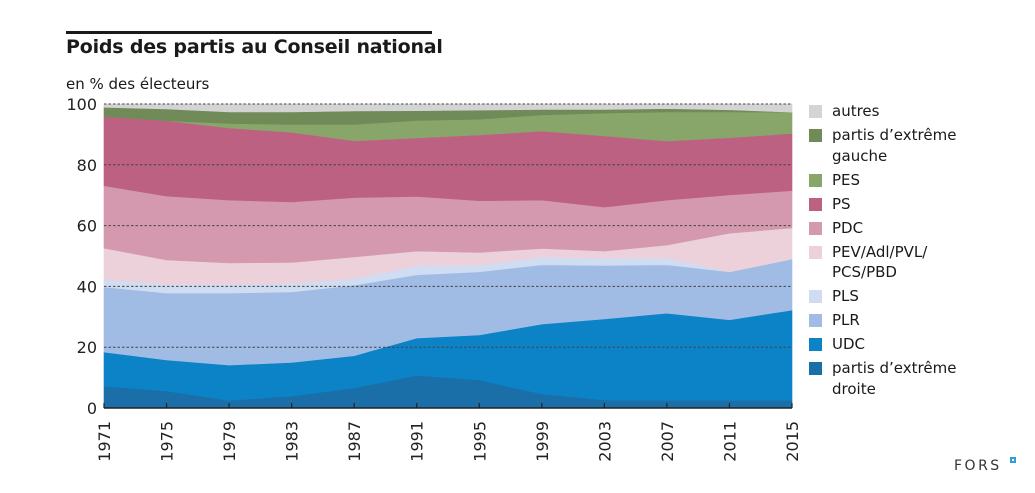 The image size is (1035, 493). Describe the element at coordinates (894, 145) in the screenshot. I see `legend-label: partis d’extrême gauche` at that location.